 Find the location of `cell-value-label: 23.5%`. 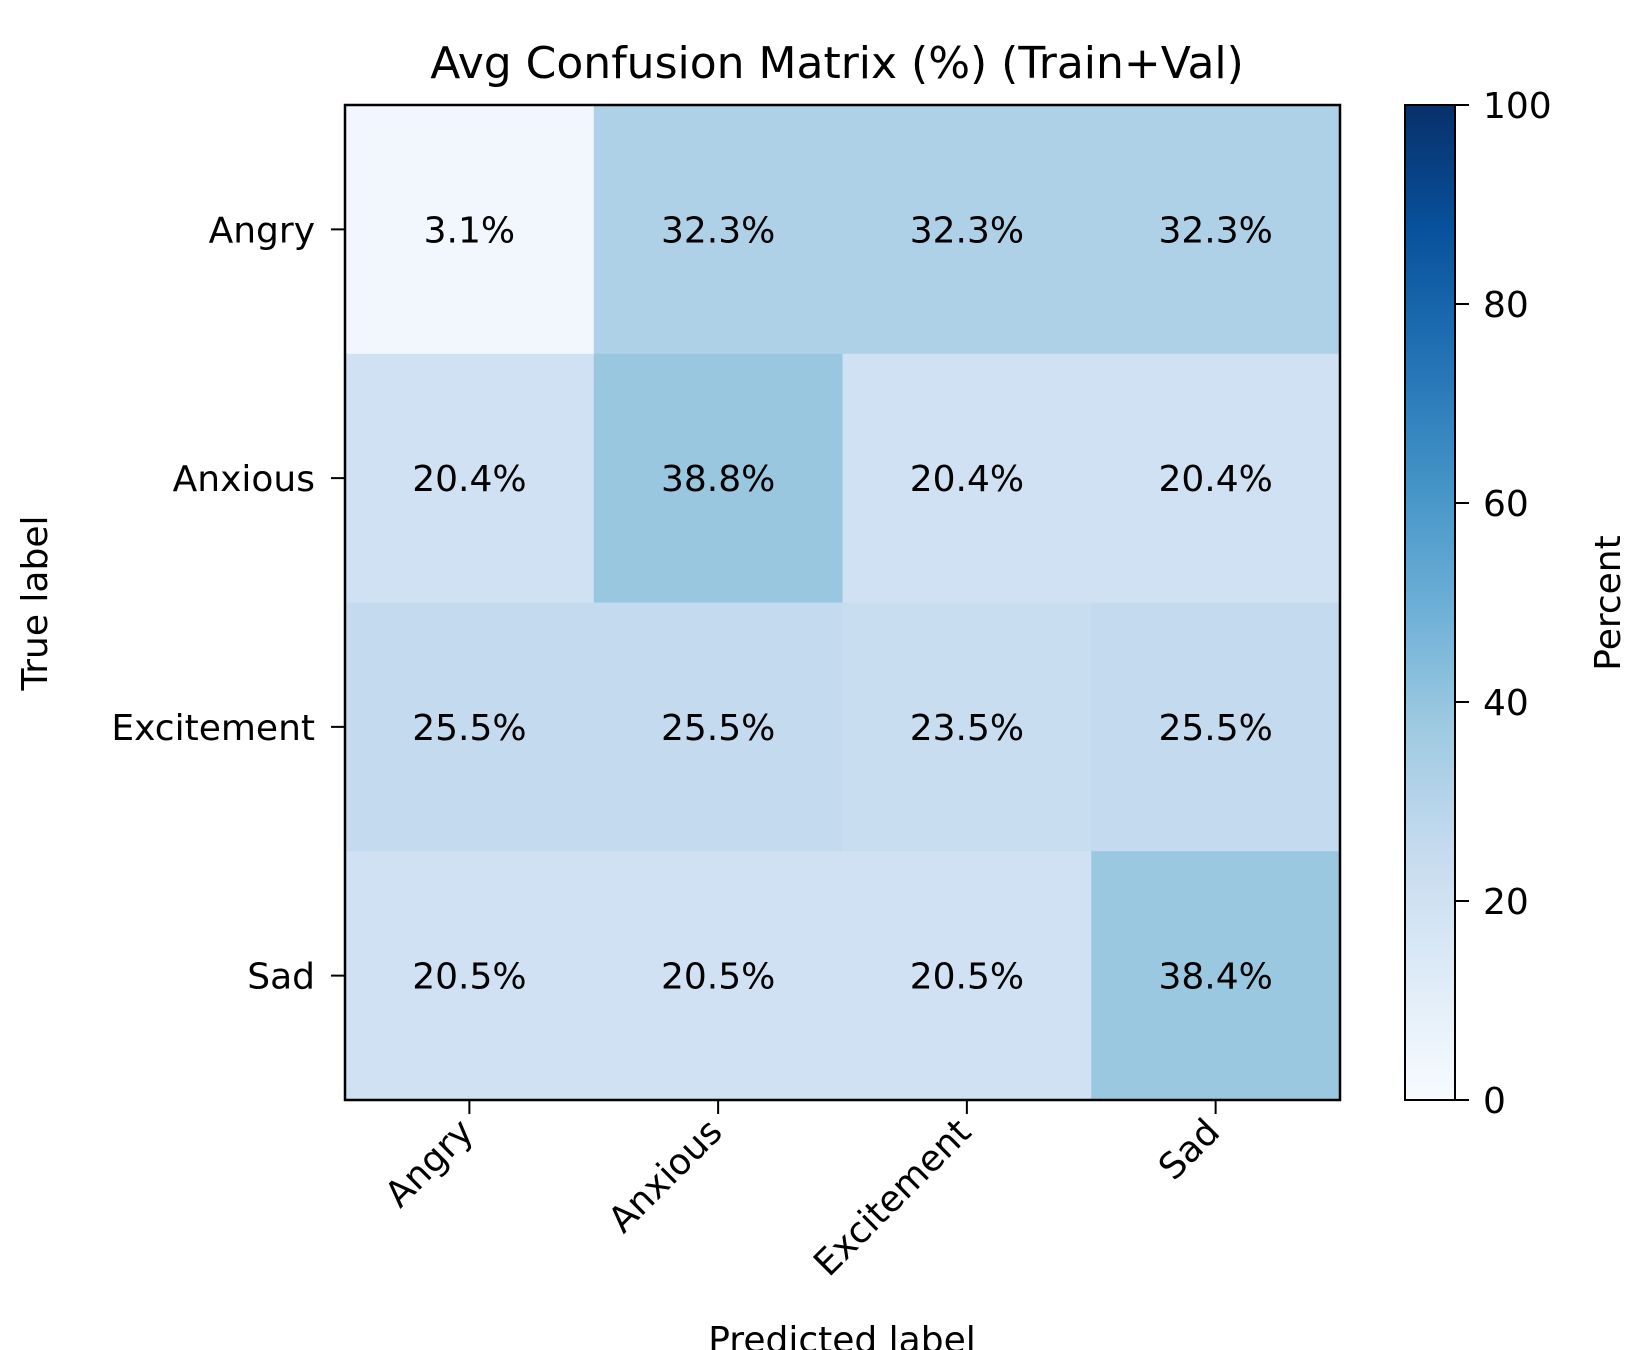

cell-value-label: 23.5% is located at coordinates (967, 728).